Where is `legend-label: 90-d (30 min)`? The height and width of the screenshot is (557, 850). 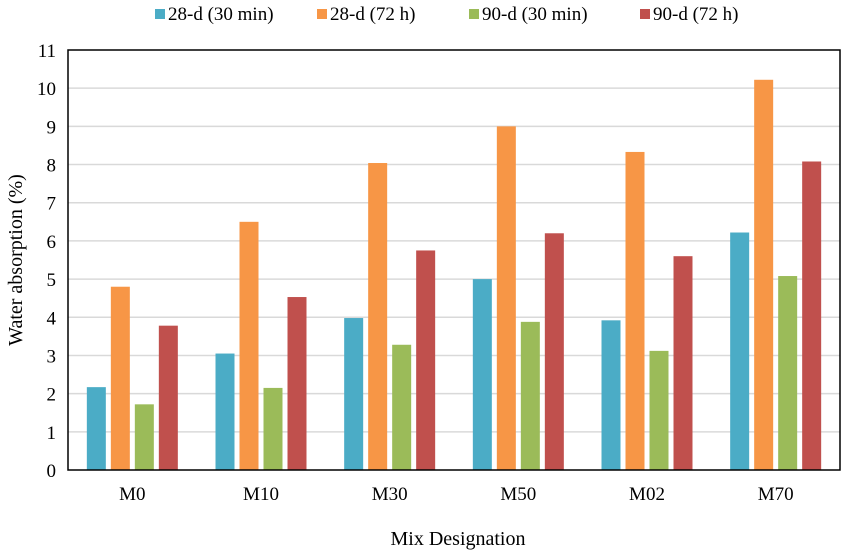 legend-label: 90-d (30 min) is located at coordinates (535, 14).